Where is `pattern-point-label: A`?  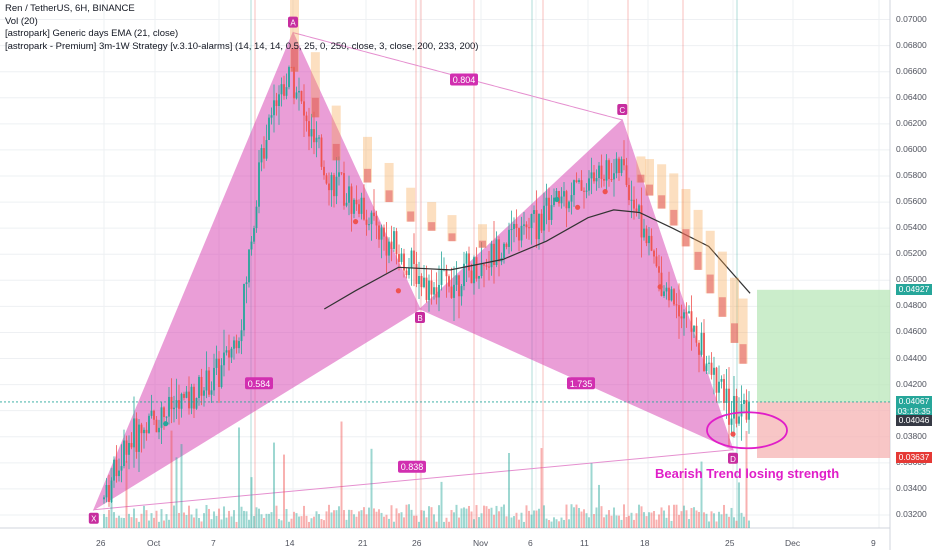
pattern-point-label: A is located at coordinates (293, 23).